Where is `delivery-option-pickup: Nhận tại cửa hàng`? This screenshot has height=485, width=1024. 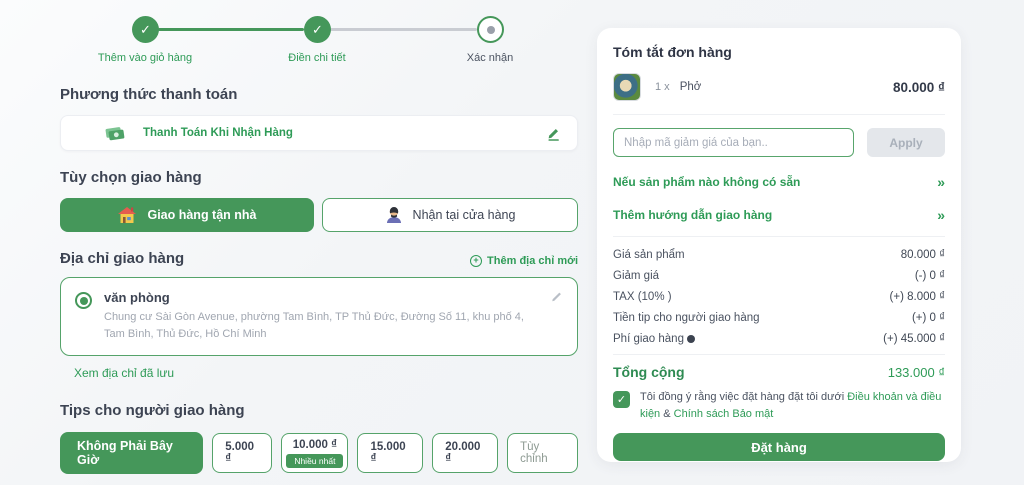
delivery-option-pickup: Nhận tại cửa hàng is located at coordinates (450, 215).